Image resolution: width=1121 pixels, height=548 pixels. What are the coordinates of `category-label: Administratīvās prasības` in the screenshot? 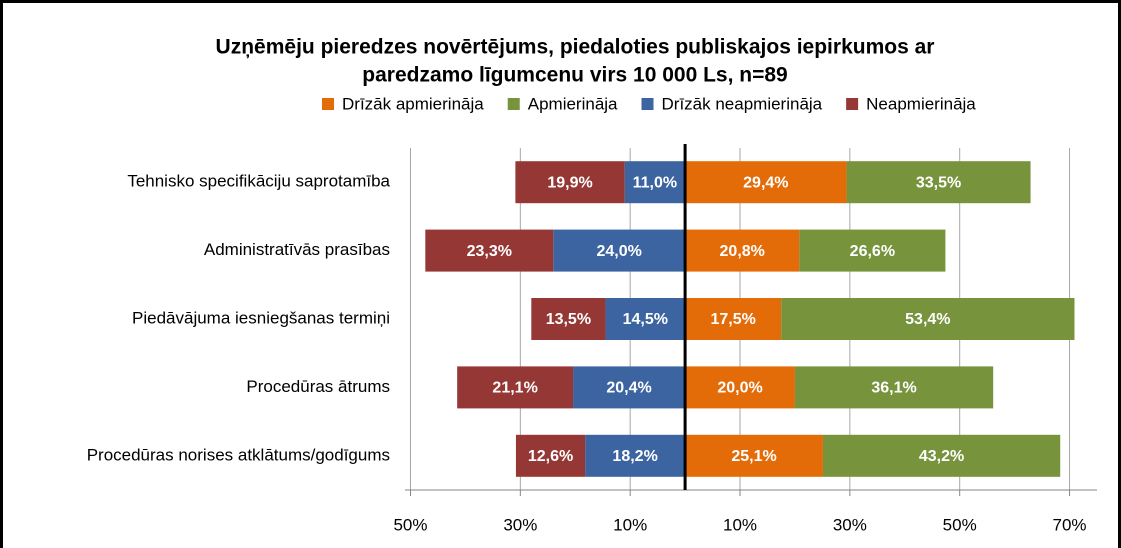 It's located at (297, 249).